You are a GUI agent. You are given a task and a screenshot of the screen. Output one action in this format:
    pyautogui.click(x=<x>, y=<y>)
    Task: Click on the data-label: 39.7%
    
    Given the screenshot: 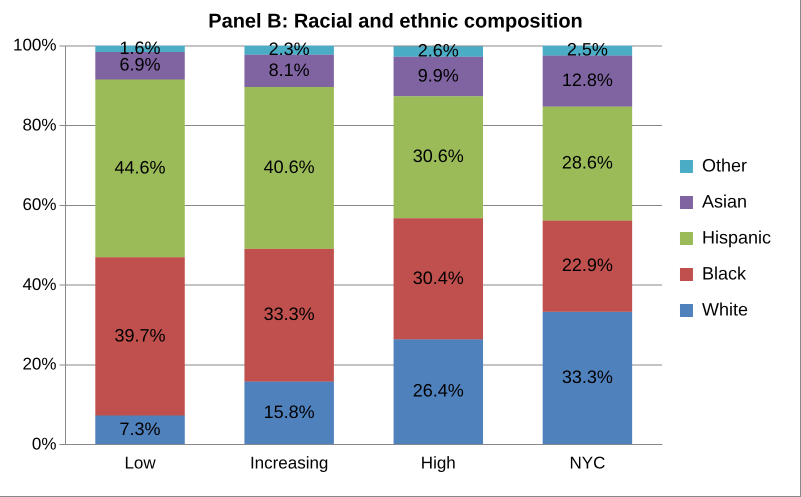 What is the action you would take?
    pyautogui.click(x=140, y=335)
    